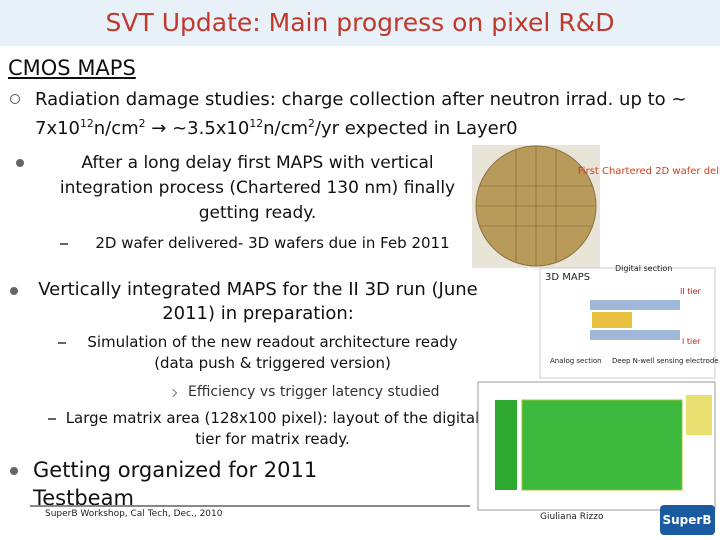  What do you see at coordinates (536, 206) in the screenshot?
I see `wafer-grid` at bounding box center [536, 206].